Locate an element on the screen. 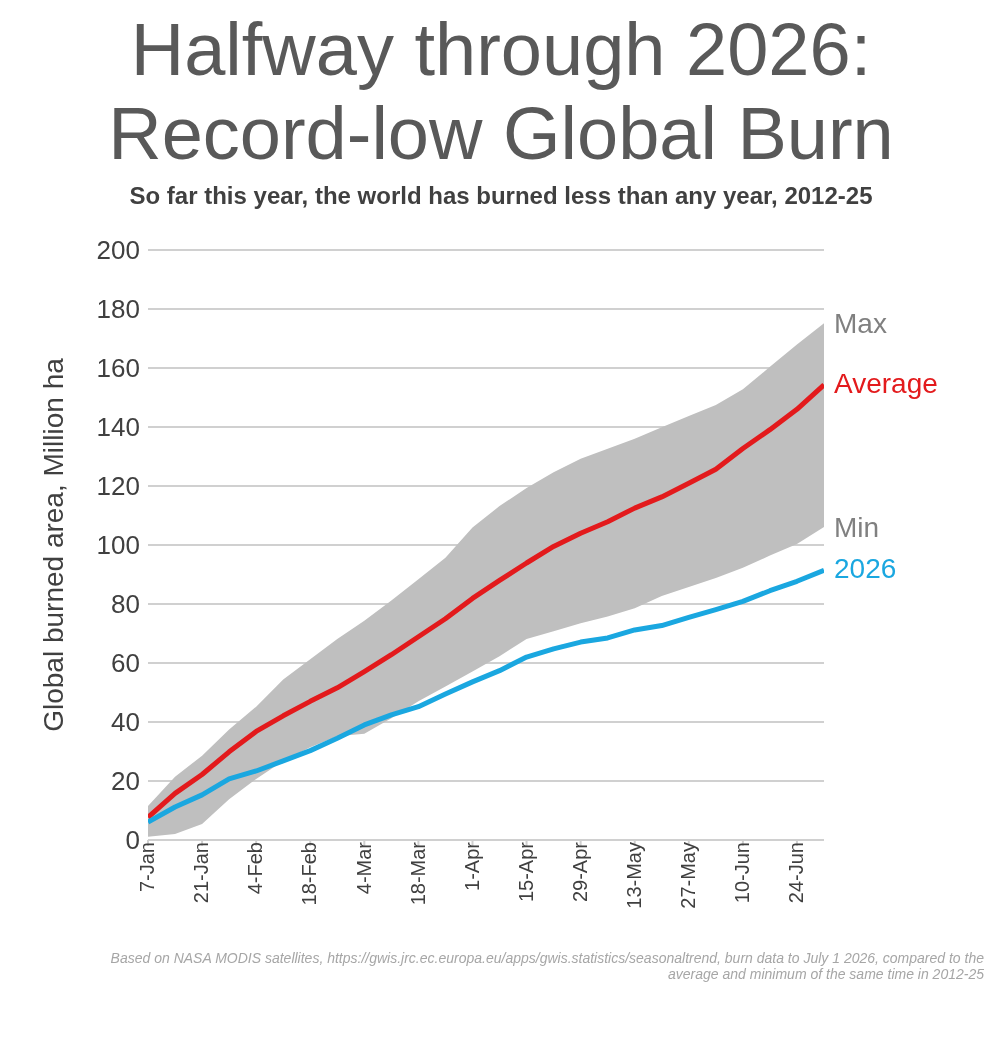 The height and width of the screenshot is (1060, 1002). x-tick-label: 1-Apr is located at coordinates (471, 866).